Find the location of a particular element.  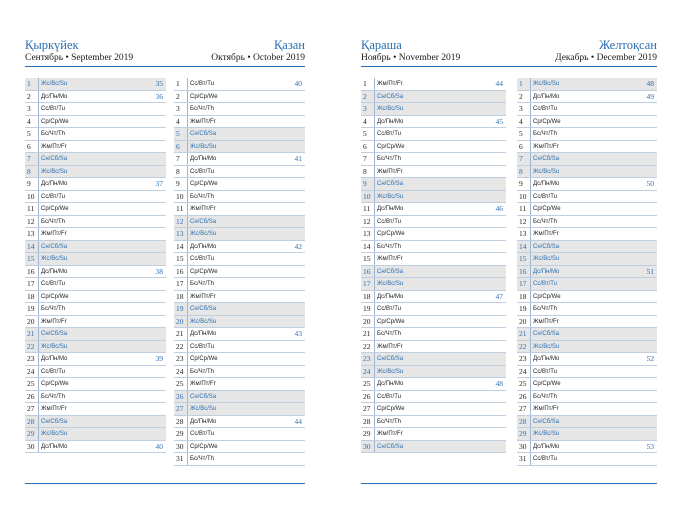

day-row: 29 Жс/Вс/Su is located at coordinates (95, 434).